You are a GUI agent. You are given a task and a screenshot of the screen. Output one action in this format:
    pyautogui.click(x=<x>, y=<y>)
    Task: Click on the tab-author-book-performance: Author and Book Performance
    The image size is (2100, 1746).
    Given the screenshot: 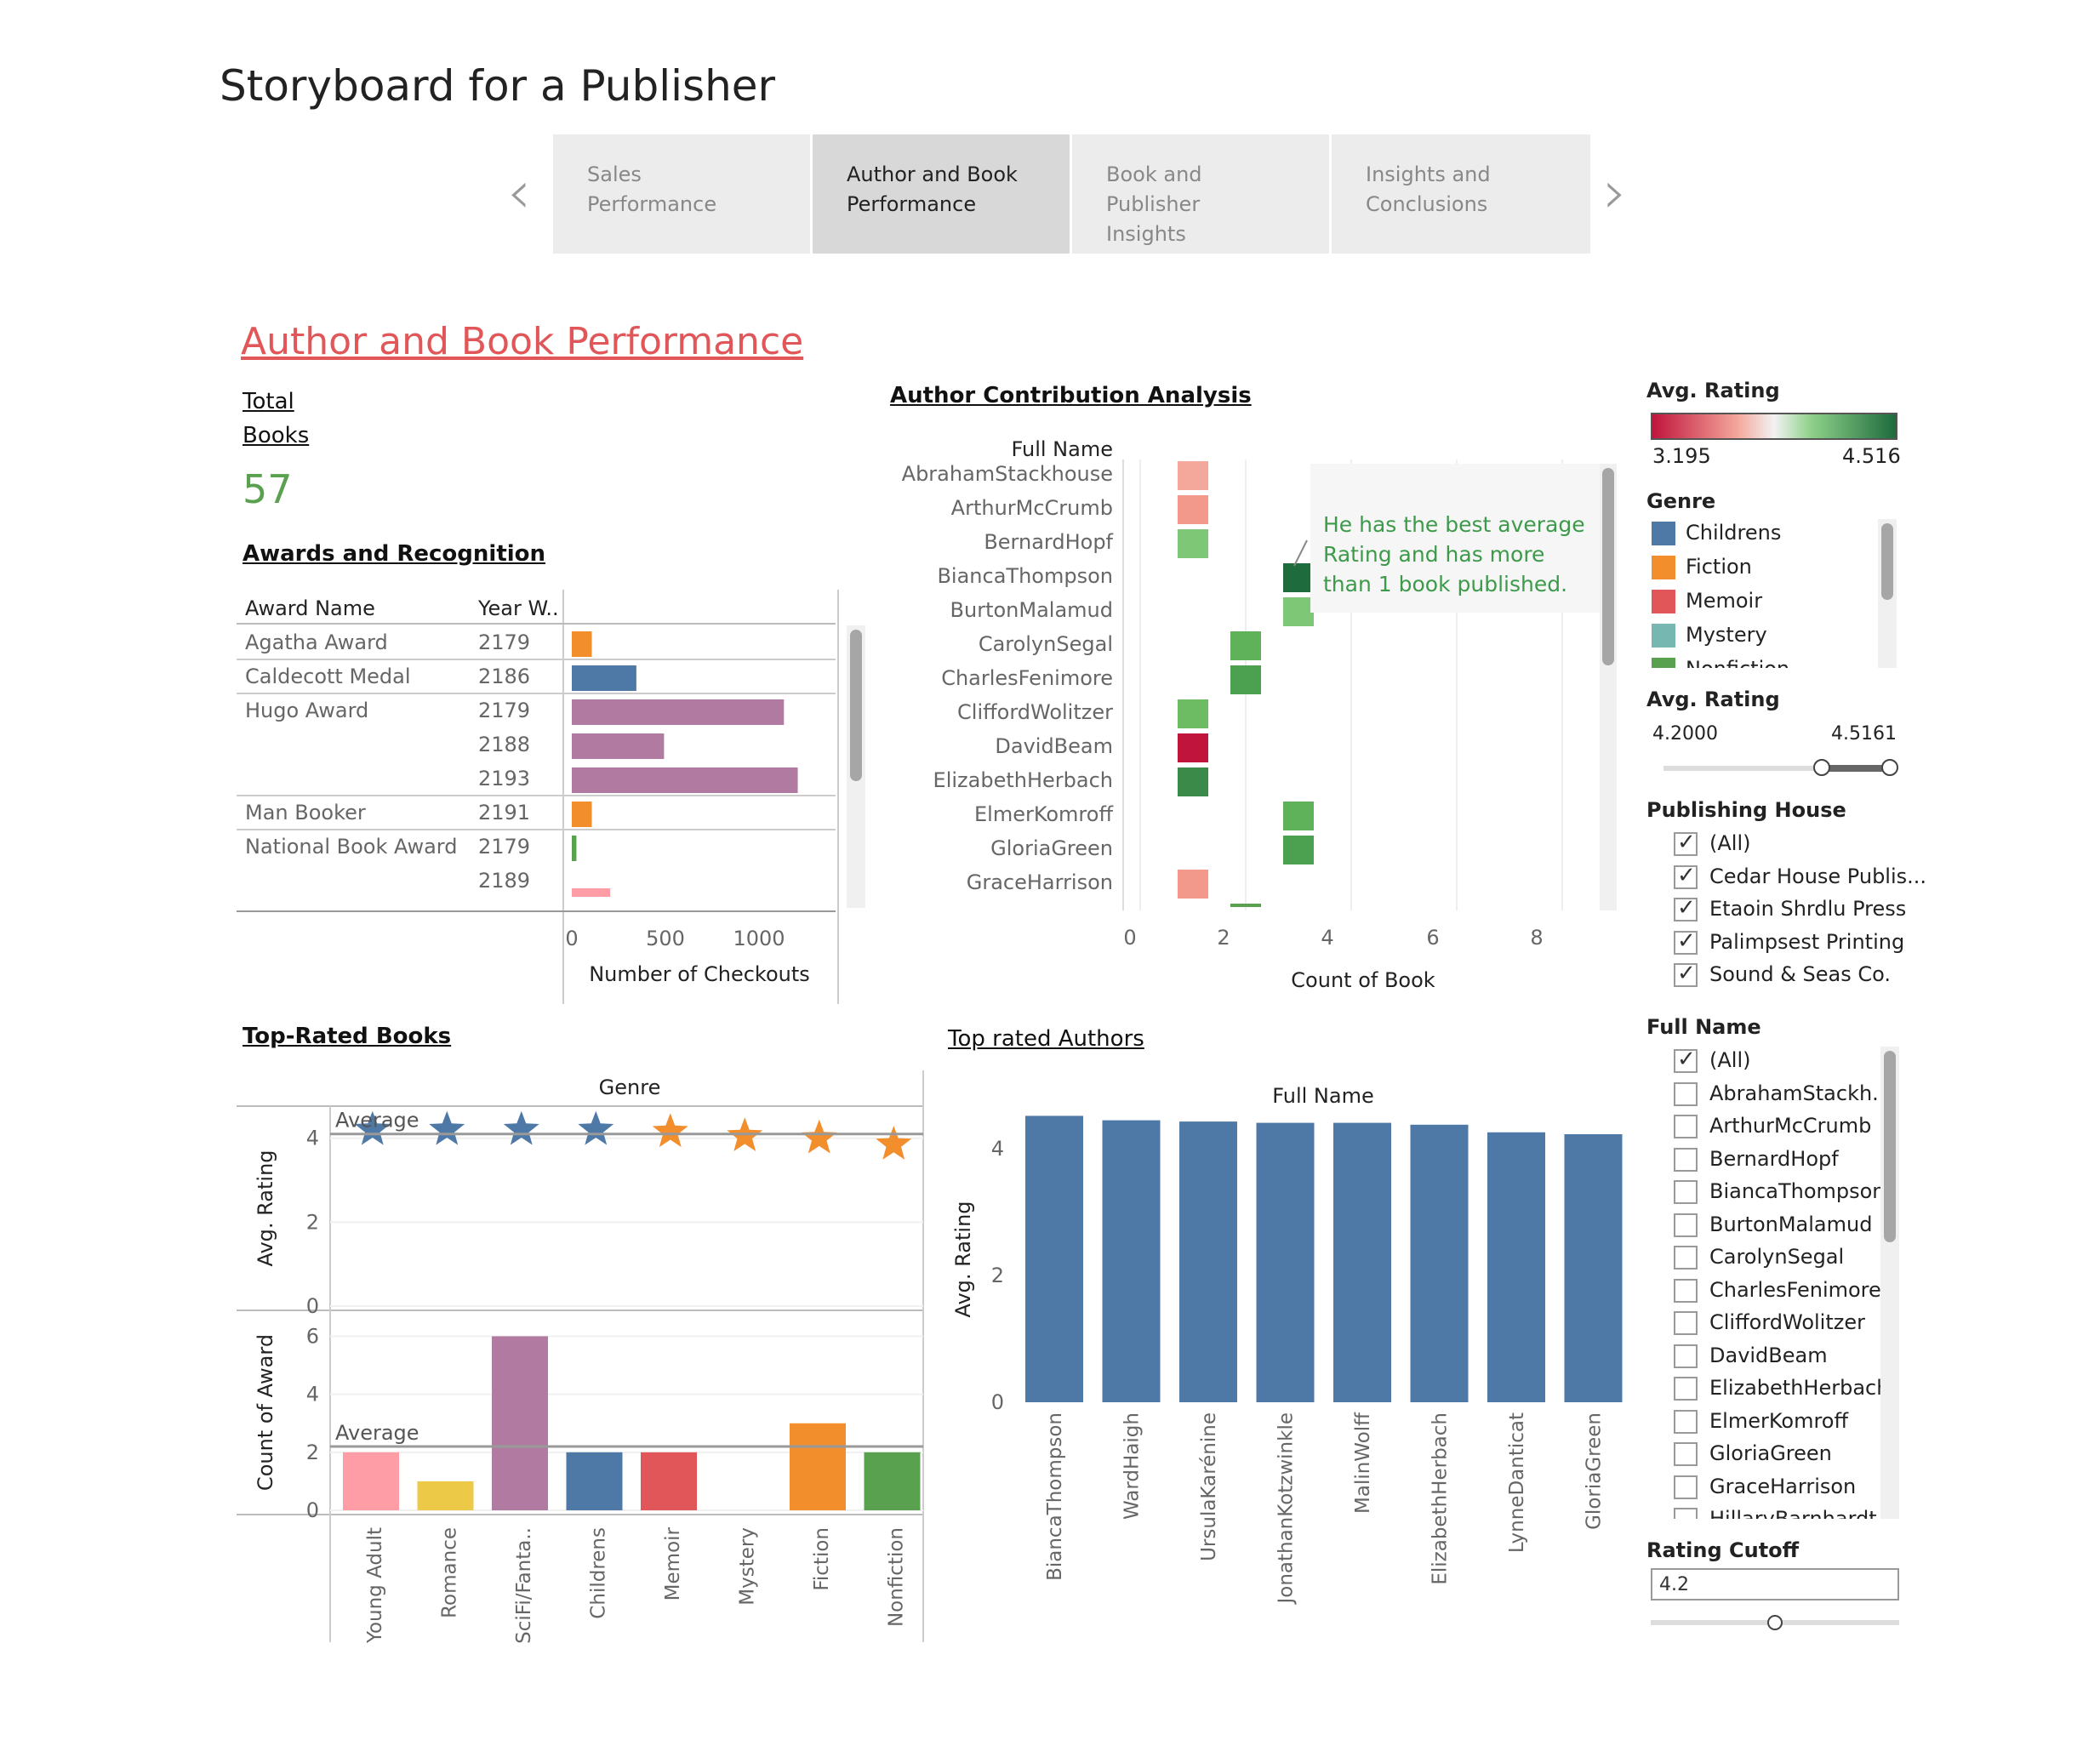 What is the action you would take?
    pyautogui.click(x=941, y=194)
    